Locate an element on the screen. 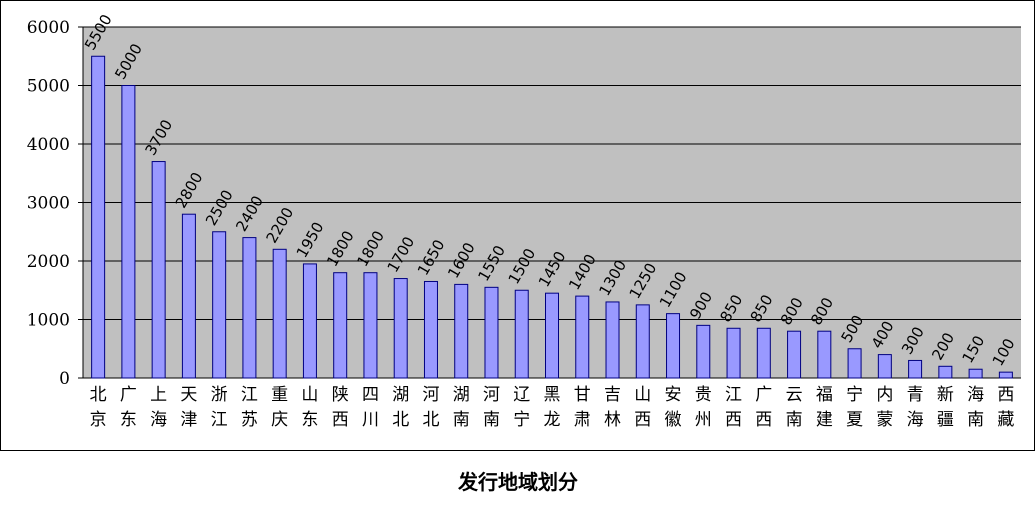 Image resolution: width=1036 pixels, height=515 pixels. x-tick-label: 宁夏 is located at coordinates (854, 407).